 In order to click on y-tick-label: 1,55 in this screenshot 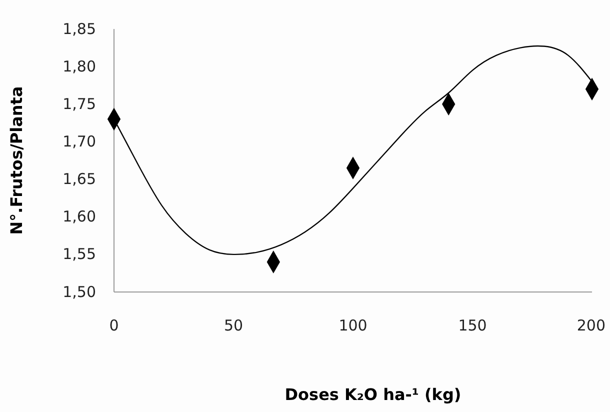, I will do `click(79, 254)`.